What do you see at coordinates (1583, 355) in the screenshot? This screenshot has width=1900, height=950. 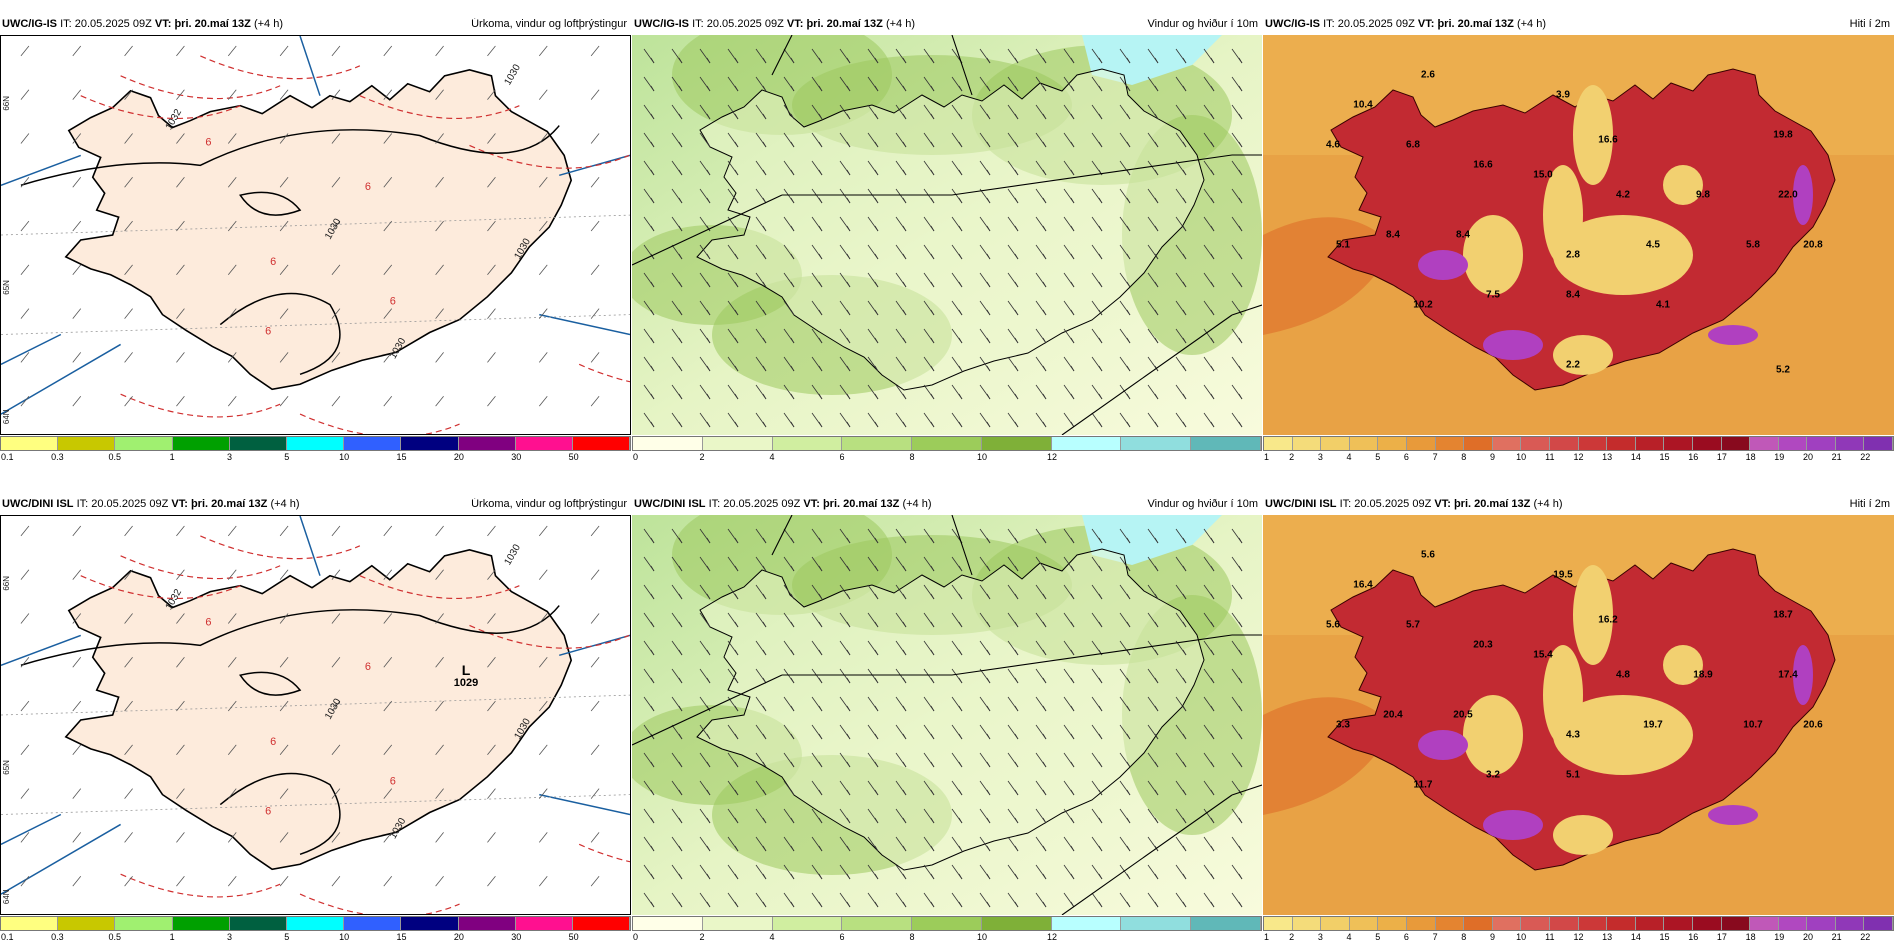 I see `cool-highland-area` at bounding box center [1583, 355].